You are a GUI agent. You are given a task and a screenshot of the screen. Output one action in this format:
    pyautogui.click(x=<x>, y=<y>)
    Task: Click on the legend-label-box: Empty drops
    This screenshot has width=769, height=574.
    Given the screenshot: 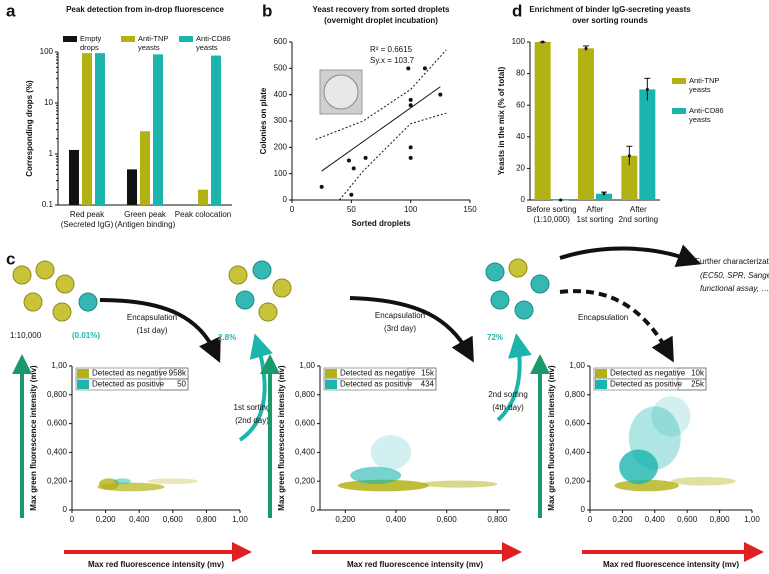 What is the action you would take?
    pyautogui.click(x=91, y=43)
    